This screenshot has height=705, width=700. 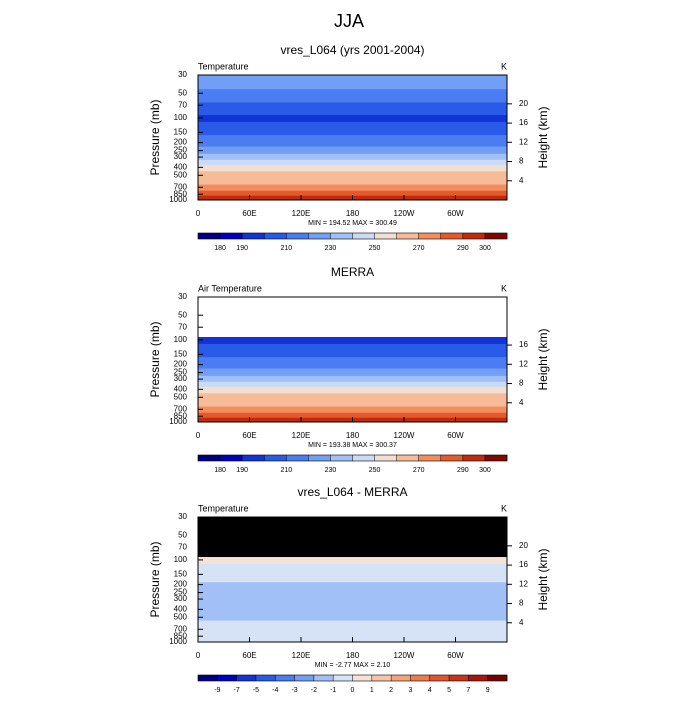 What do you see at coordinates (523, 564) in the screenshot?
I see `y2-tick-label: 16` at bounding box center [523, 564].